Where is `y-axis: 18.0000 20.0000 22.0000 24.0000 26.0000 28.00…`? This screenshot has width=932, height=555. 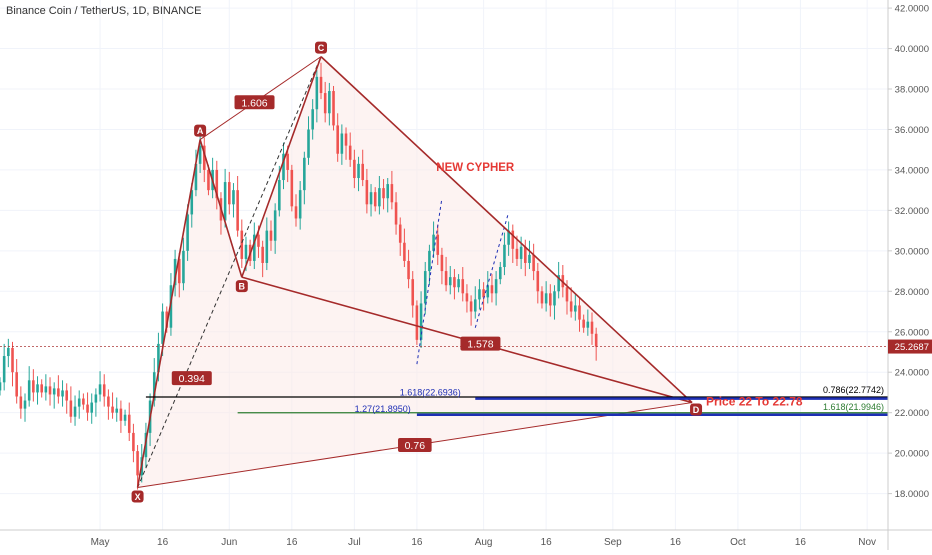 y-axis: 18.0000 20.0000 22.0000 24.0000 26.0000 28.00… is located at coordinates (909, 275).